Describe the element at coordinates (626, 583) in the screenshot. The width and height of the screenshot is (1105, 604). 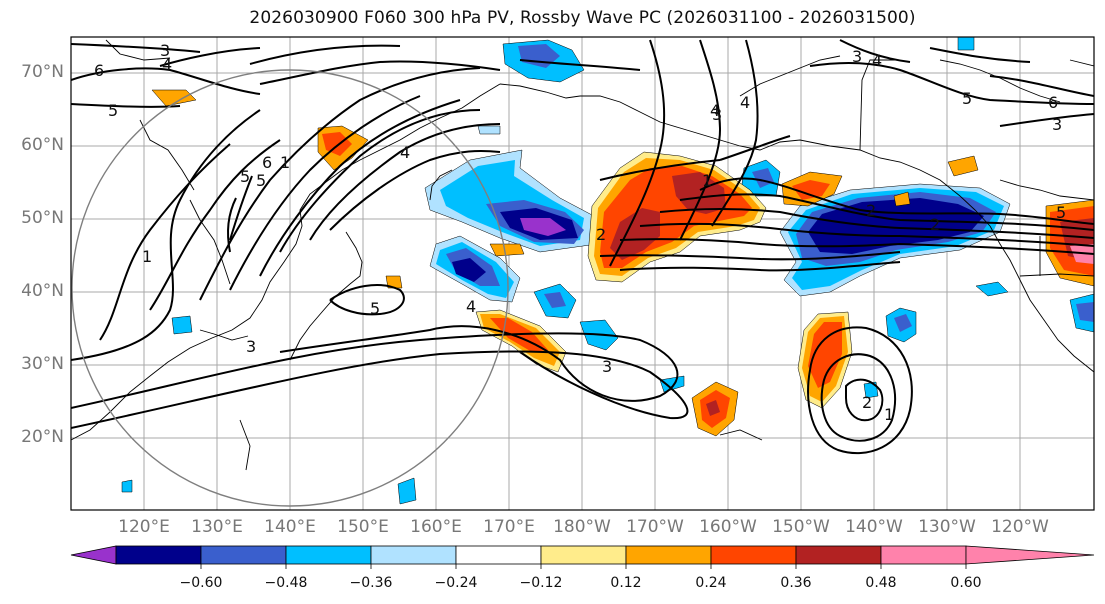
I see `colorbar-tick-label: 0.12` at that location.